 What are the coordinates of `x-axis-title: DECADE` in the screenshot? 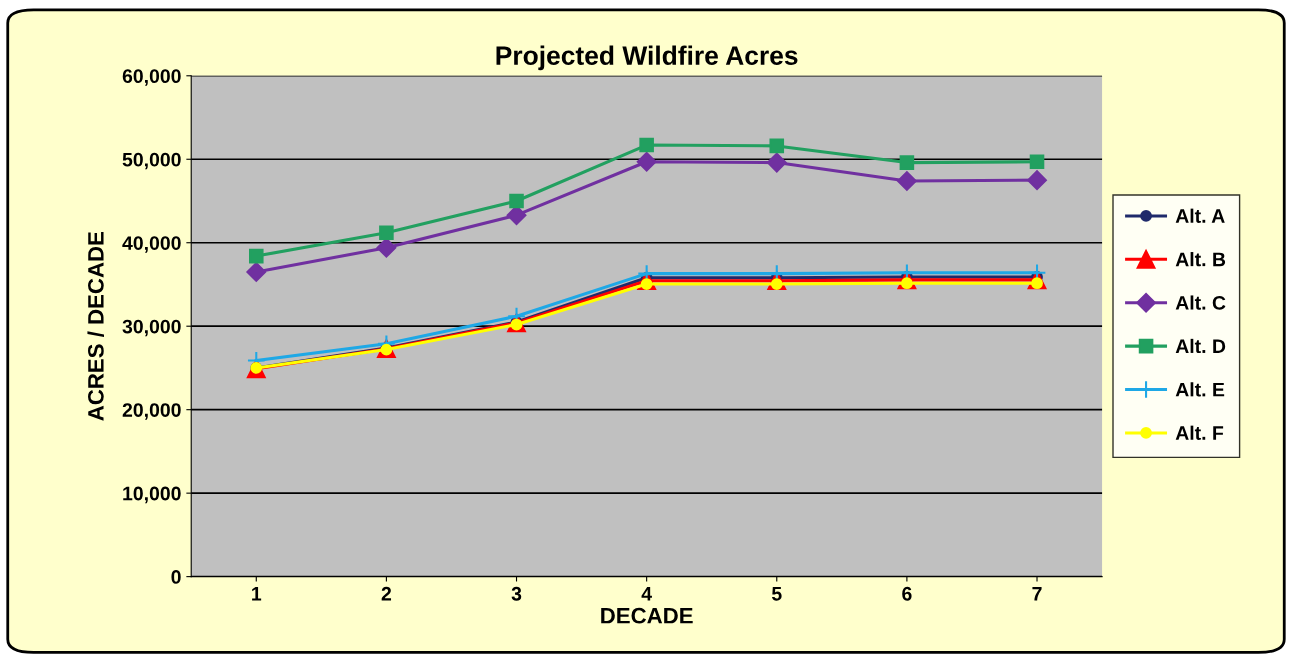 It's located at (647, 615).